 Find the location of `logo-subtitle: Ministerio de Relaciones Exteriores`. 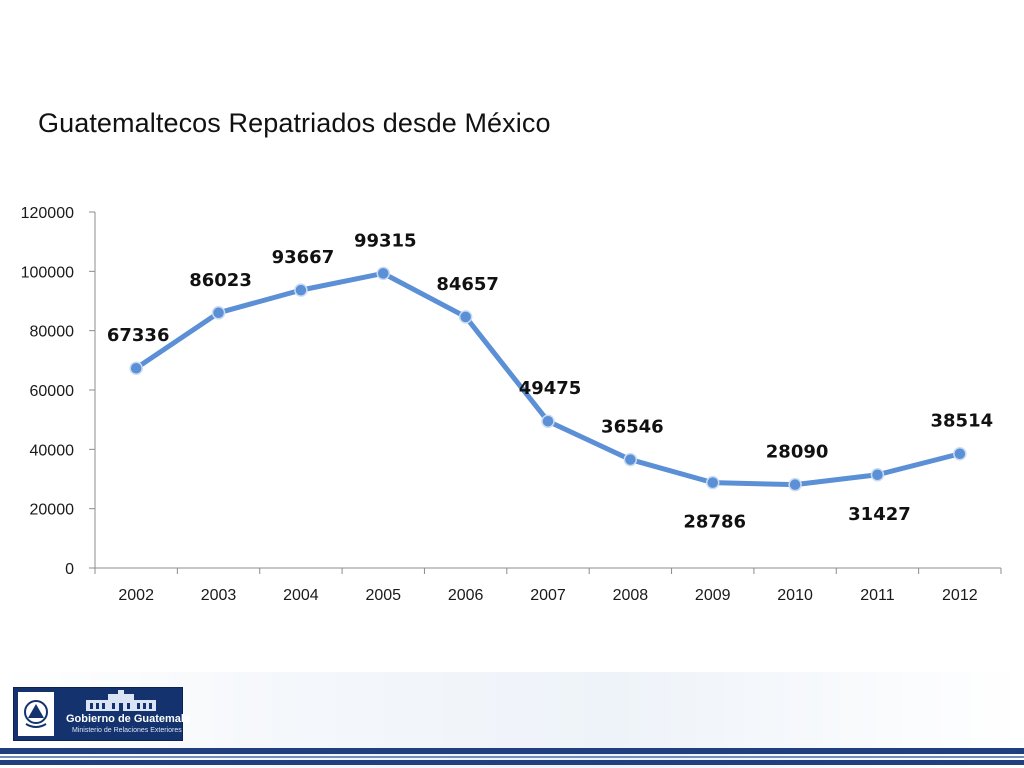

logo-subtitle: Ministerio de Relaciones Exteriores is located at coordinates (127, 730).